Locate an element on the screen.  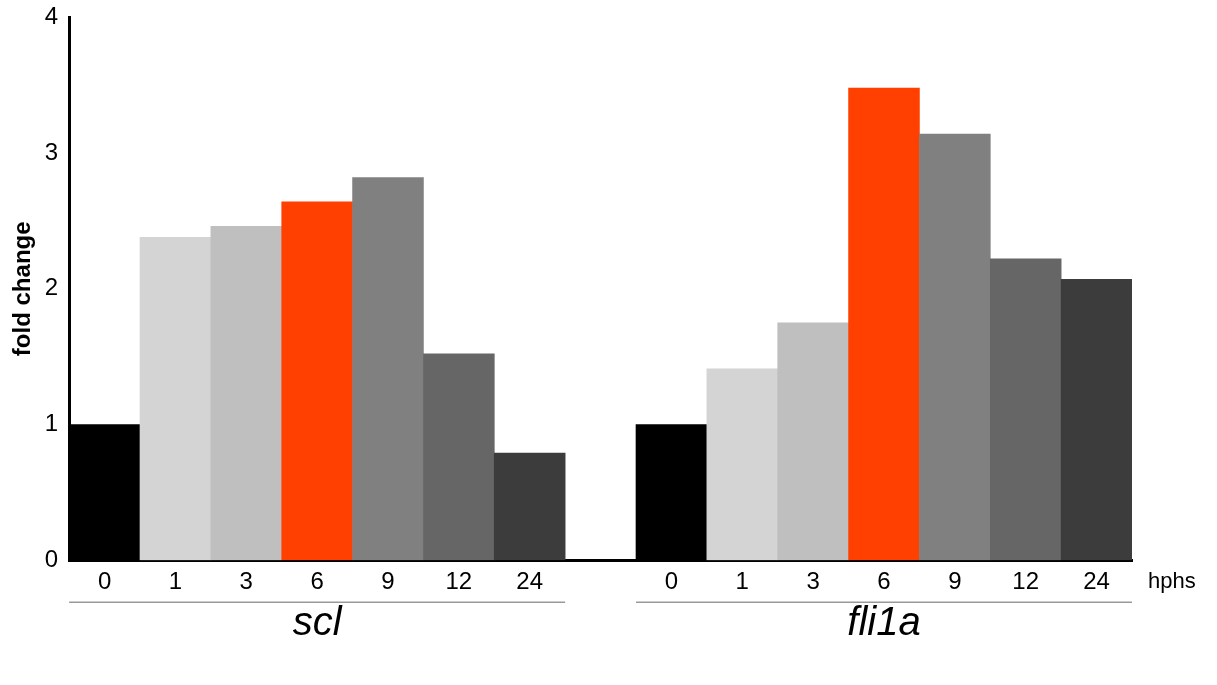
text: scl is located at coordinates (317, 621).